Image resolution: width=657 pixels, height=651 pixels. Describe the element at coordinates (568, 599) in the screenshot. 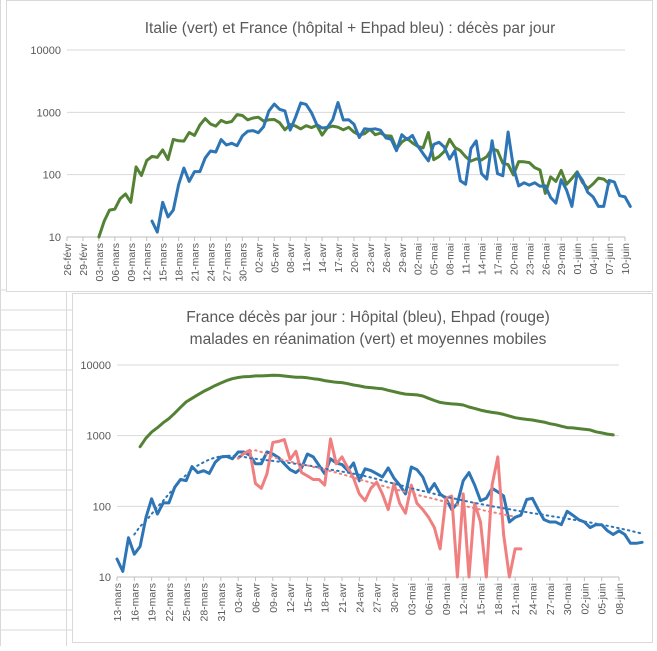

I see `x-tick-label: 30-mai` at that location.